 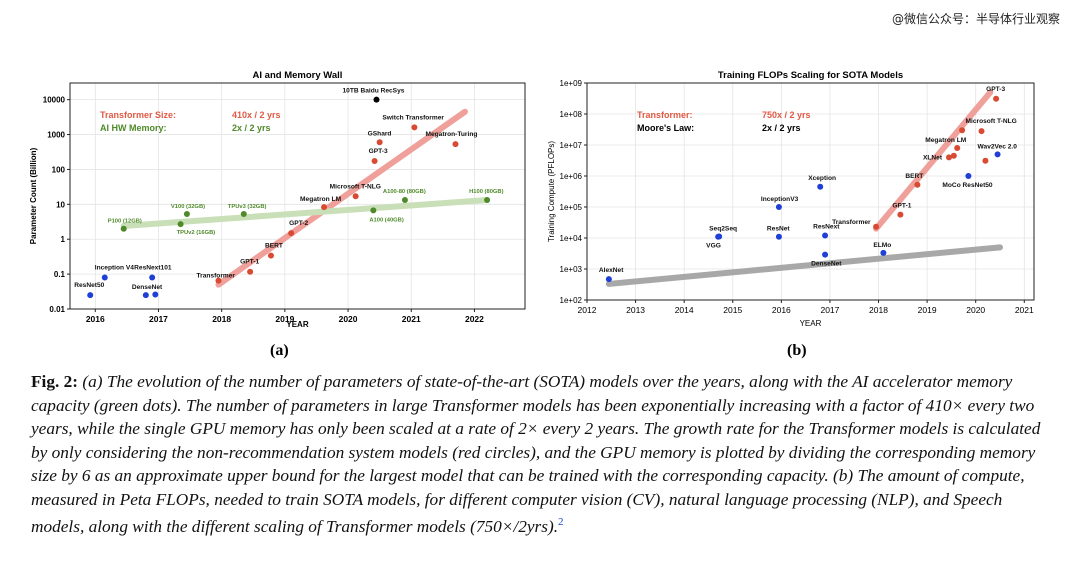 What do you see at coordinates (665, 115) in the screenshot?
I see `chart-b-legend-label: Transformer:` at bounding box center [665, 115].